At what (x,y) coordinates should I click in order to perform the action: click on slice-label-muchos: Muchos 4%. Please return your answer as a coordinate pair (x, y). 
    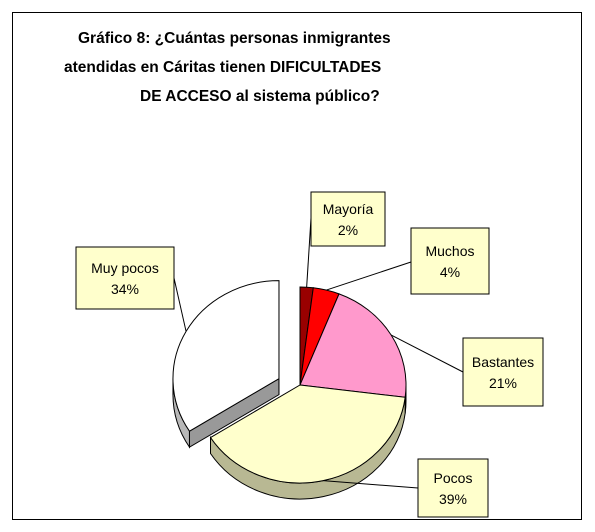
    Looking at the image, I should click on (450, 261).